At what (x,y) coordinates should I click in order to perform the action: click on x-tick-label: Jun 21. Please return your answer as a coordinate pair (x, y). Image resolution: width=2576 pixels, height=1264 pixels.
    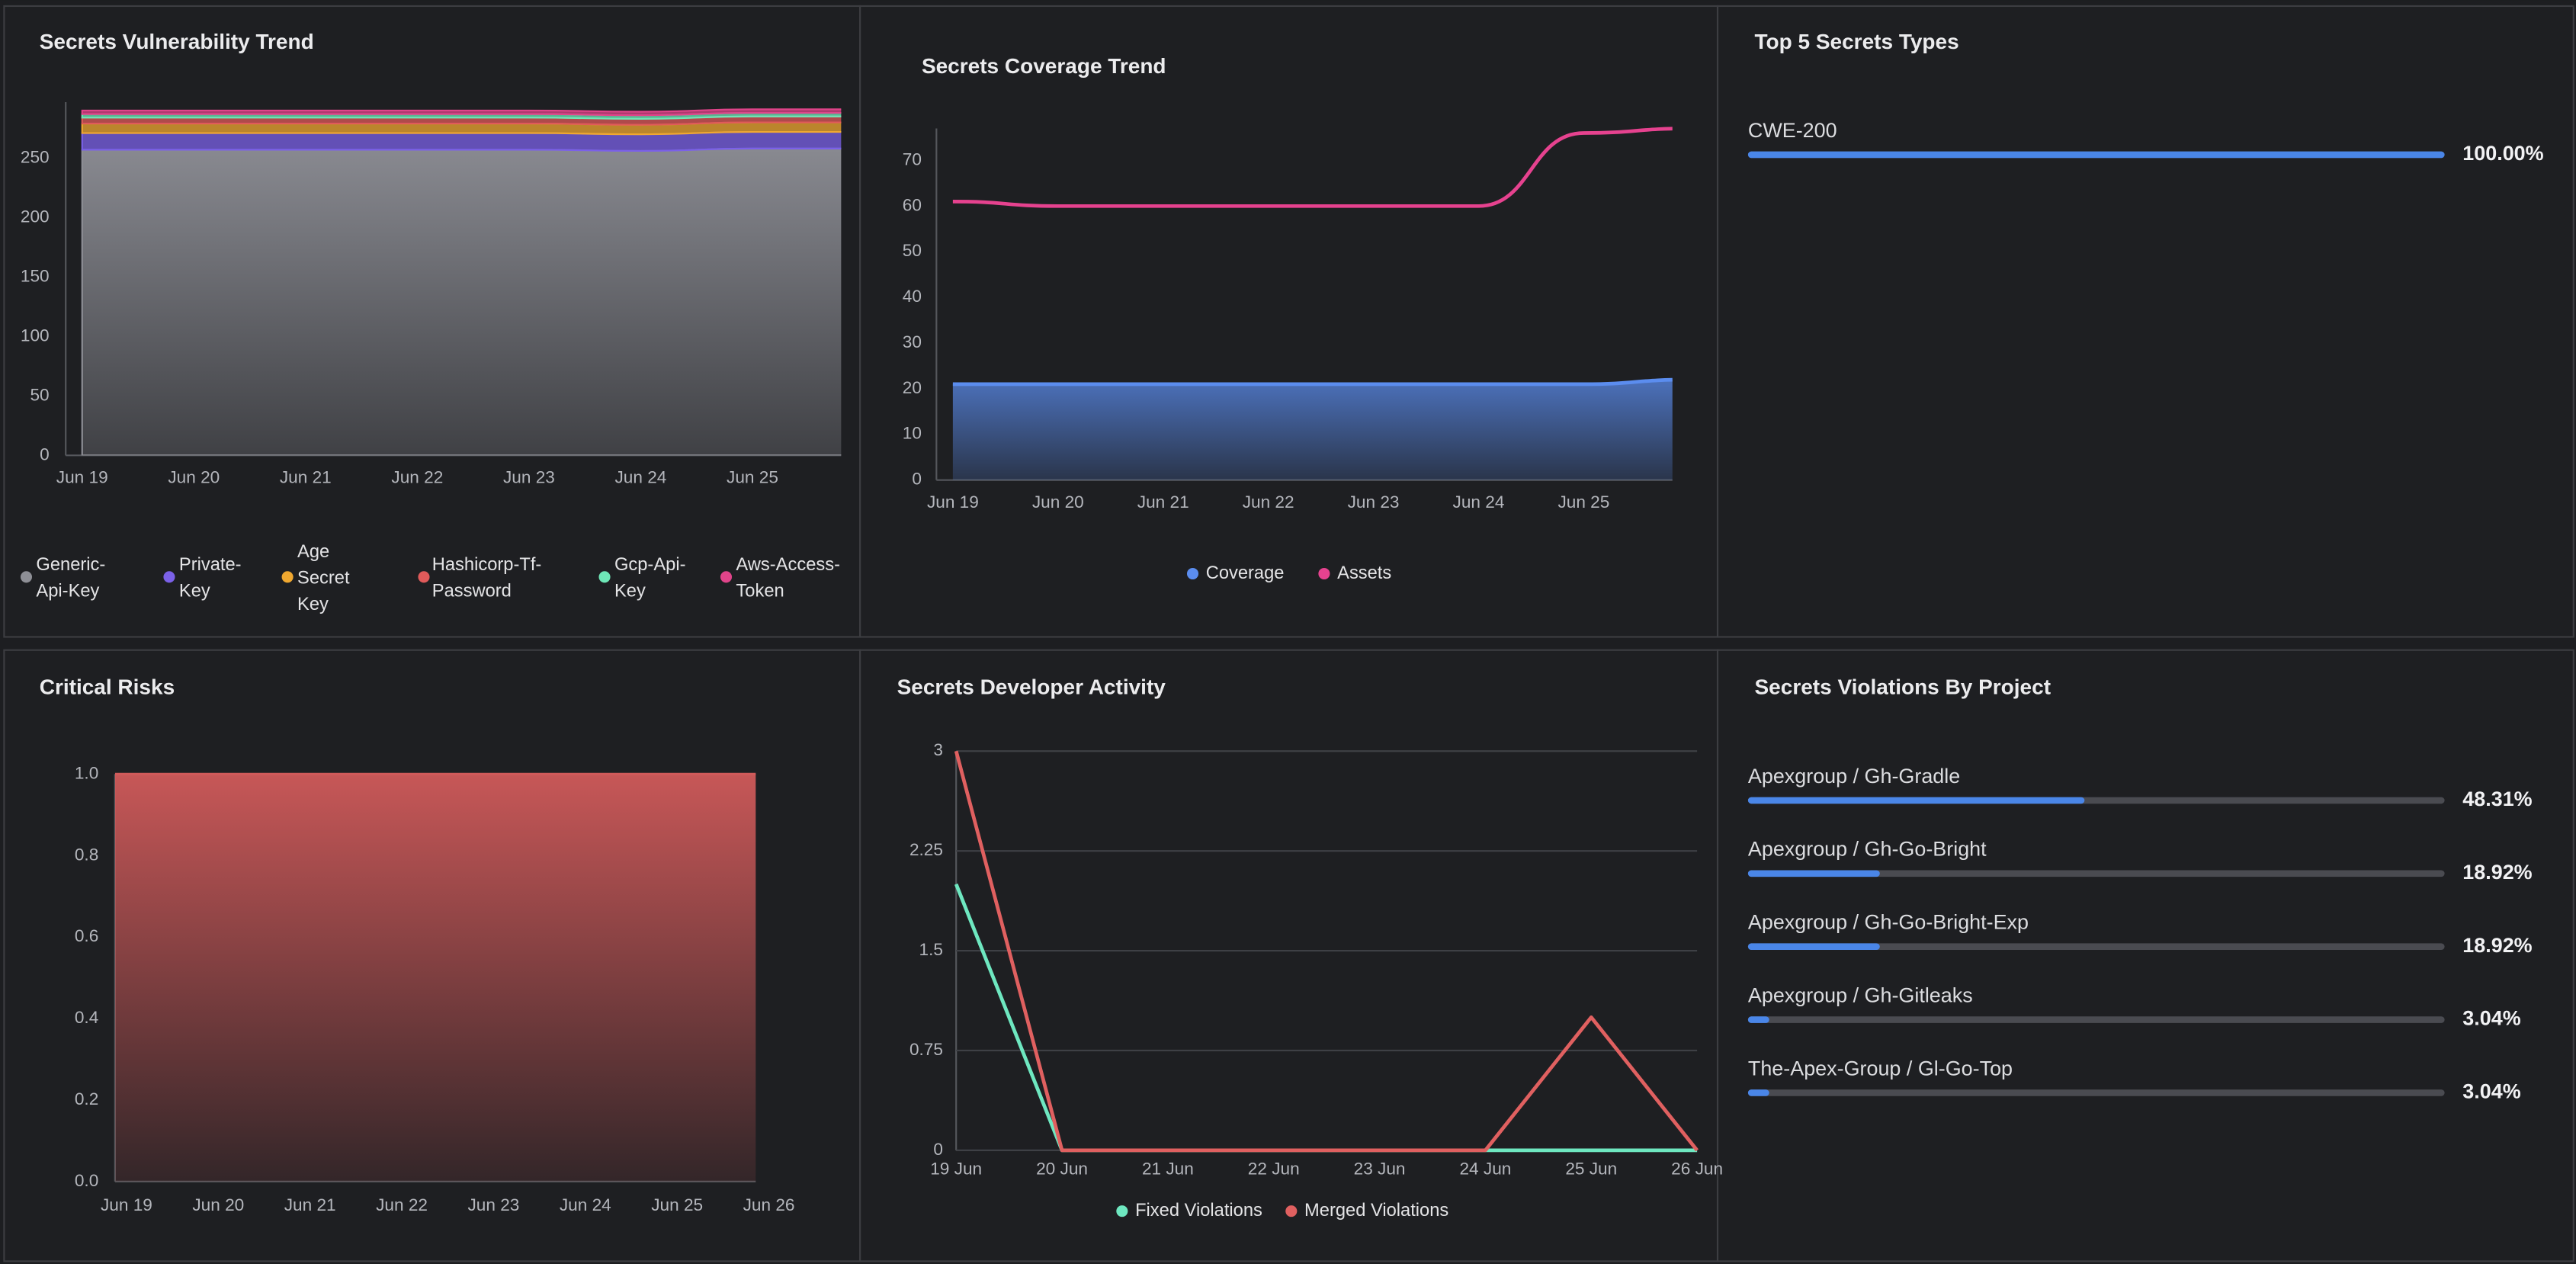
    Looking at the image, I should click on (310, 1204).